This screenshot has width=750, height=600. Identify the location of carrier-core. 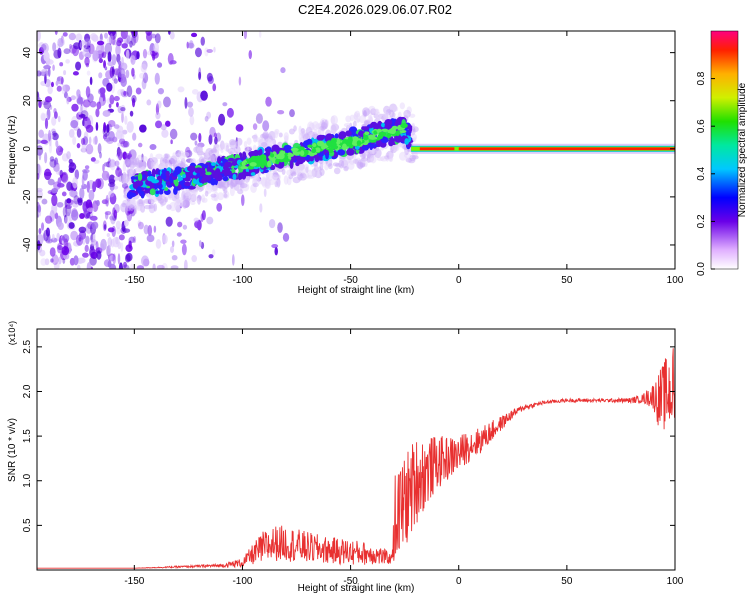
(566, 149).